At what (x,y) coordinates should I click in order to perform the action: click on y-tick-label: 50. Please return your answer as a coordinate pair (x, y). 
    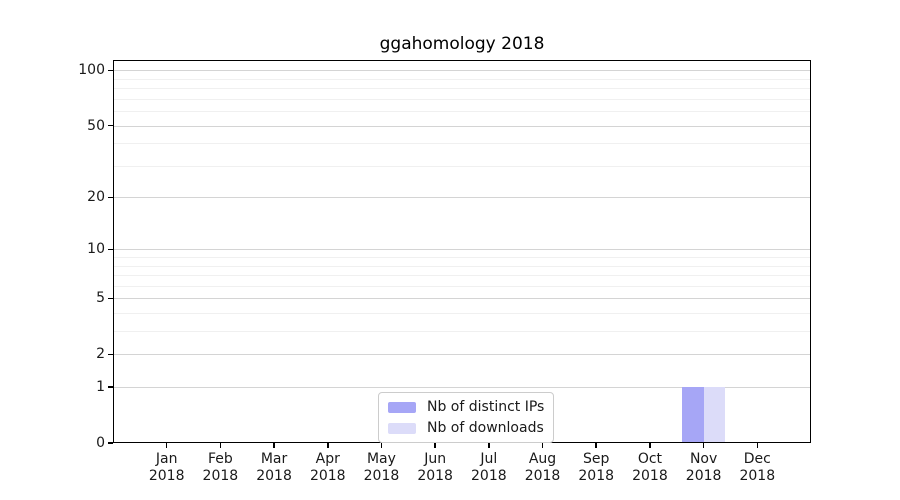
    Looking at the image, I should click on (96, 125).